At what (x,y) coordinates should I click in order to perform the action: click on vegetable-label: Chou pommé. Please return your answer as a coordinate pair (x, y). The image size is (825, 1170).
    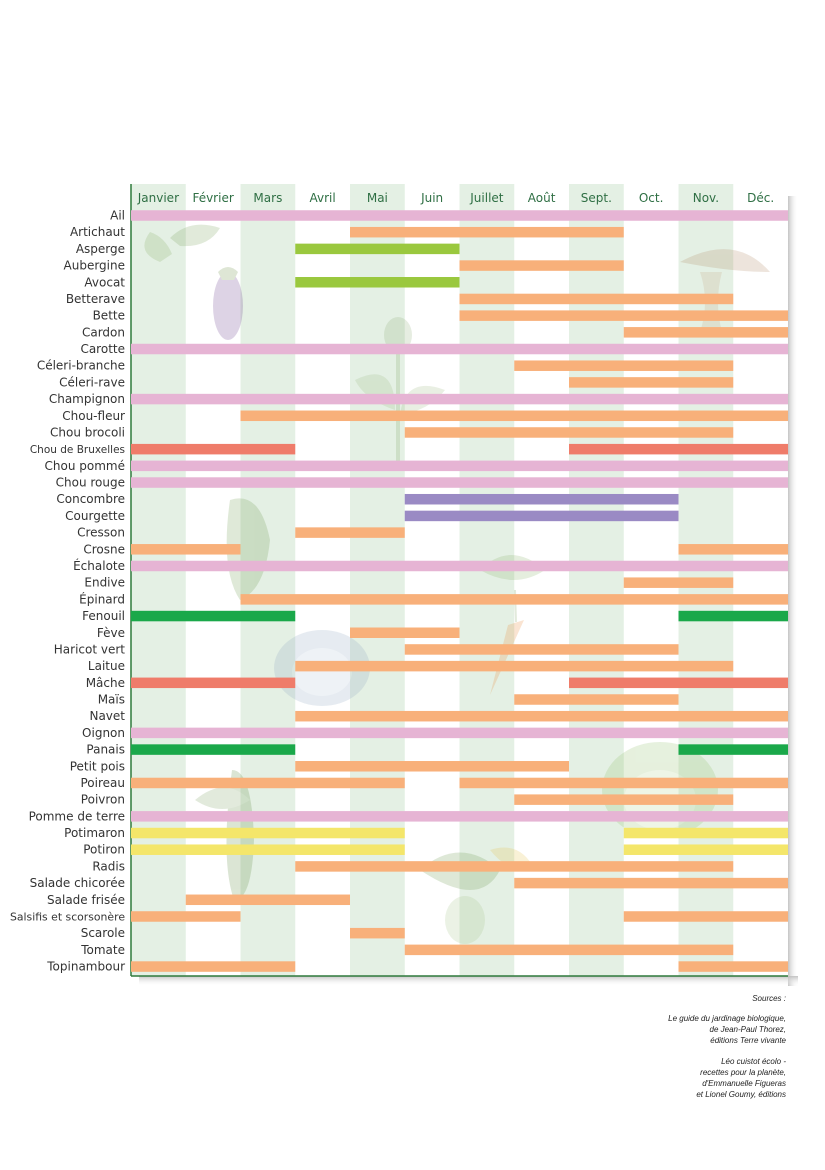
    Looking at the image, I should click on (85, 466).